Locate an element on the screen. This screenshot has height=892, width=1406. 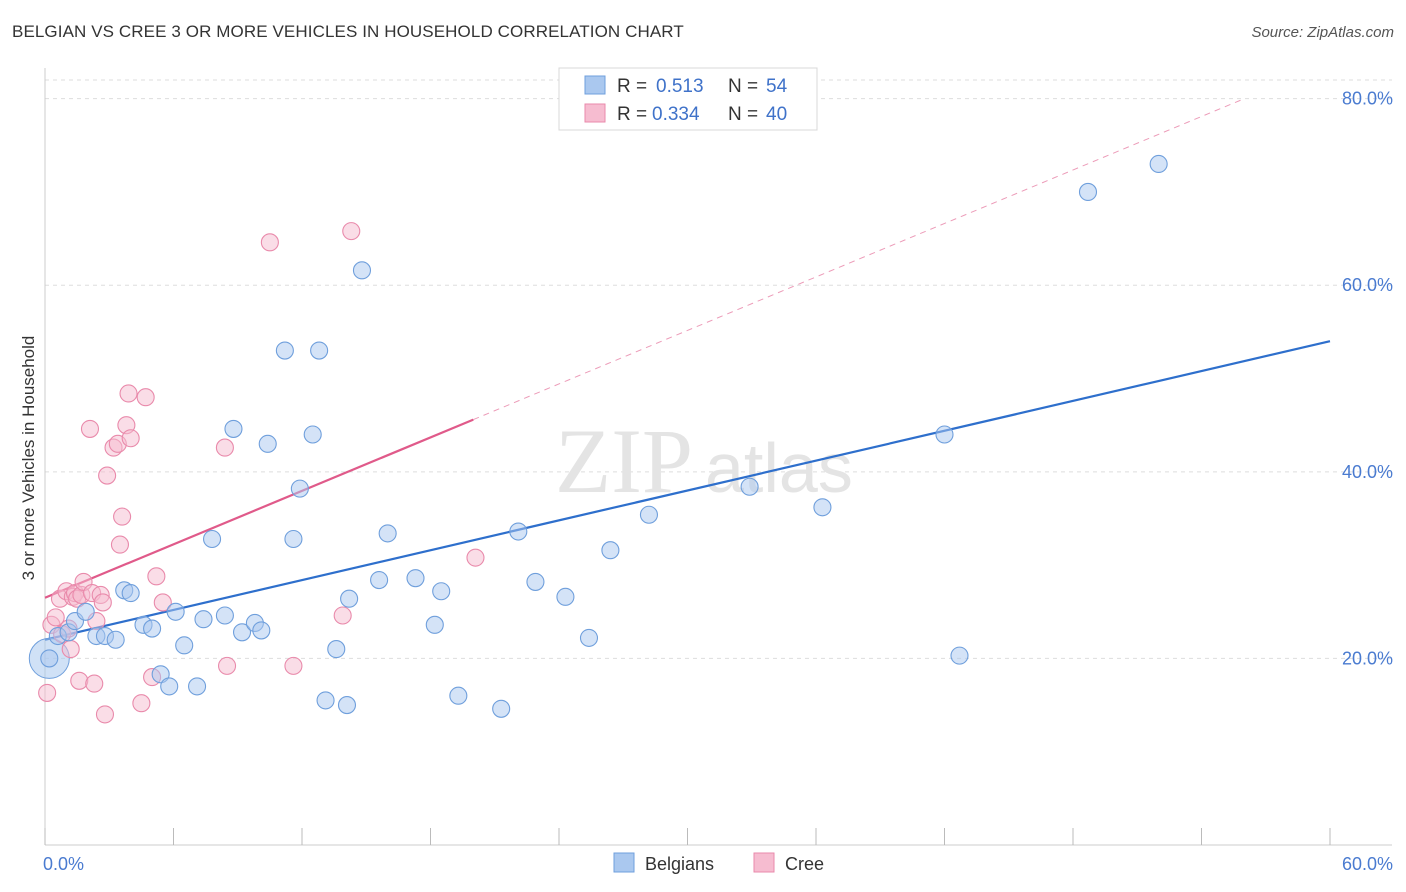
y-tick-label-1: 40.0% is located at coordinates (1367, 472).